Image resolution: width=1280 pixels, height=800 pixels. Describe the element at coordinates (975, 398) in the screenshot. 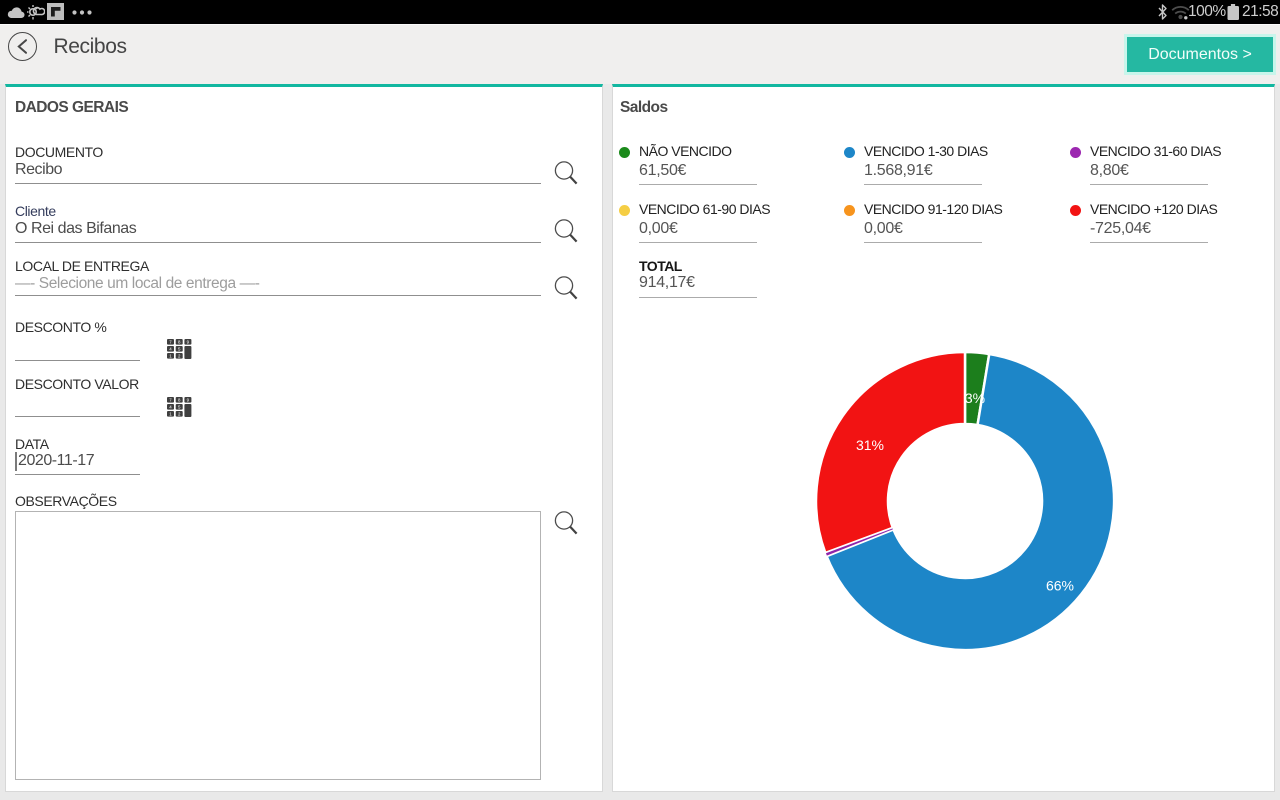

I see `svg-text: 3%` at that location.